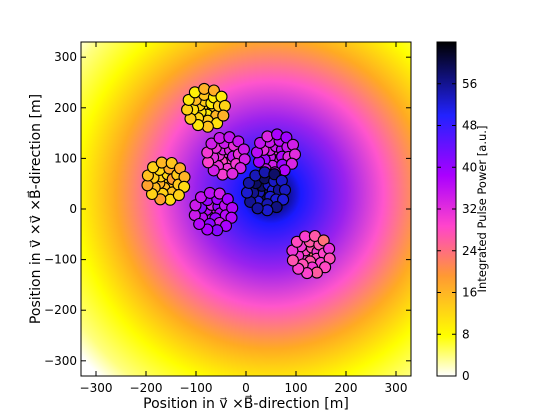 This screenshot has height=418, width=558. I want to click on x-tick-label: 100, so click(296, 388).